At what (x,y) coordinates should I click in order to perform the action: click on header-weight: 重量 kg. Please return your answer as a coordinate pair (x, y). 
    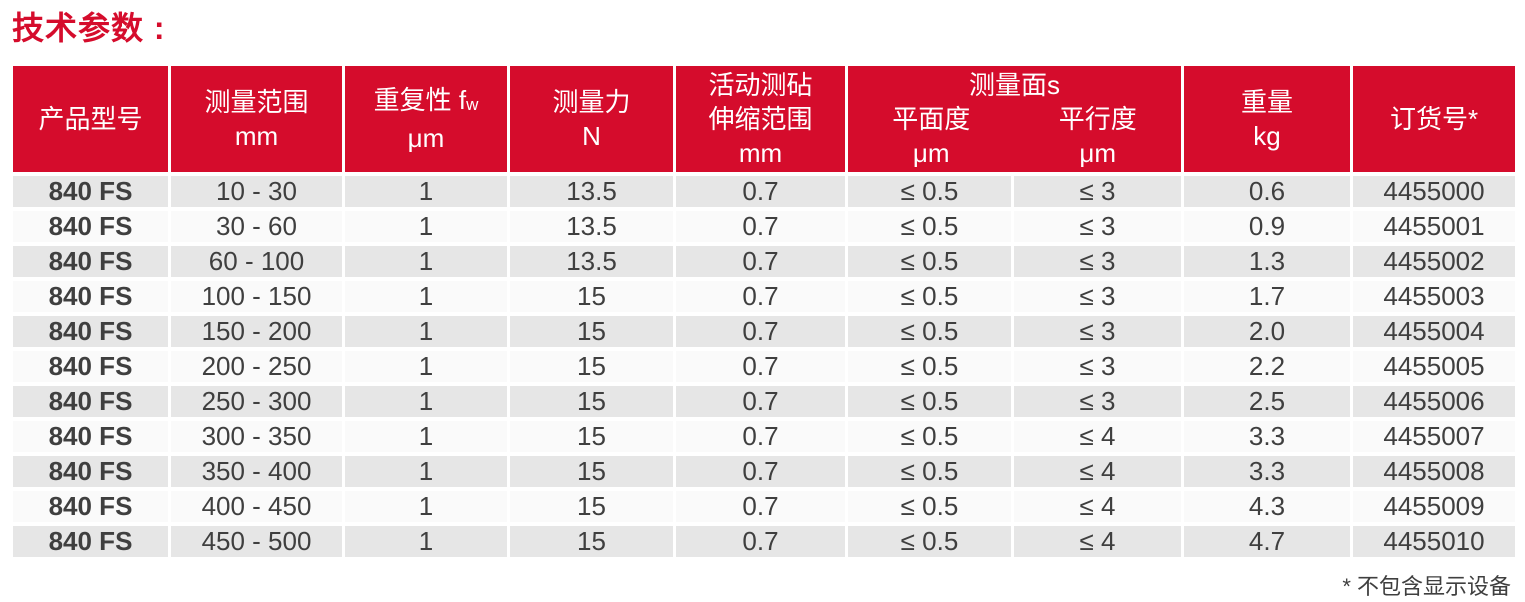
    Looking at the image, I should click on (1267, 119).